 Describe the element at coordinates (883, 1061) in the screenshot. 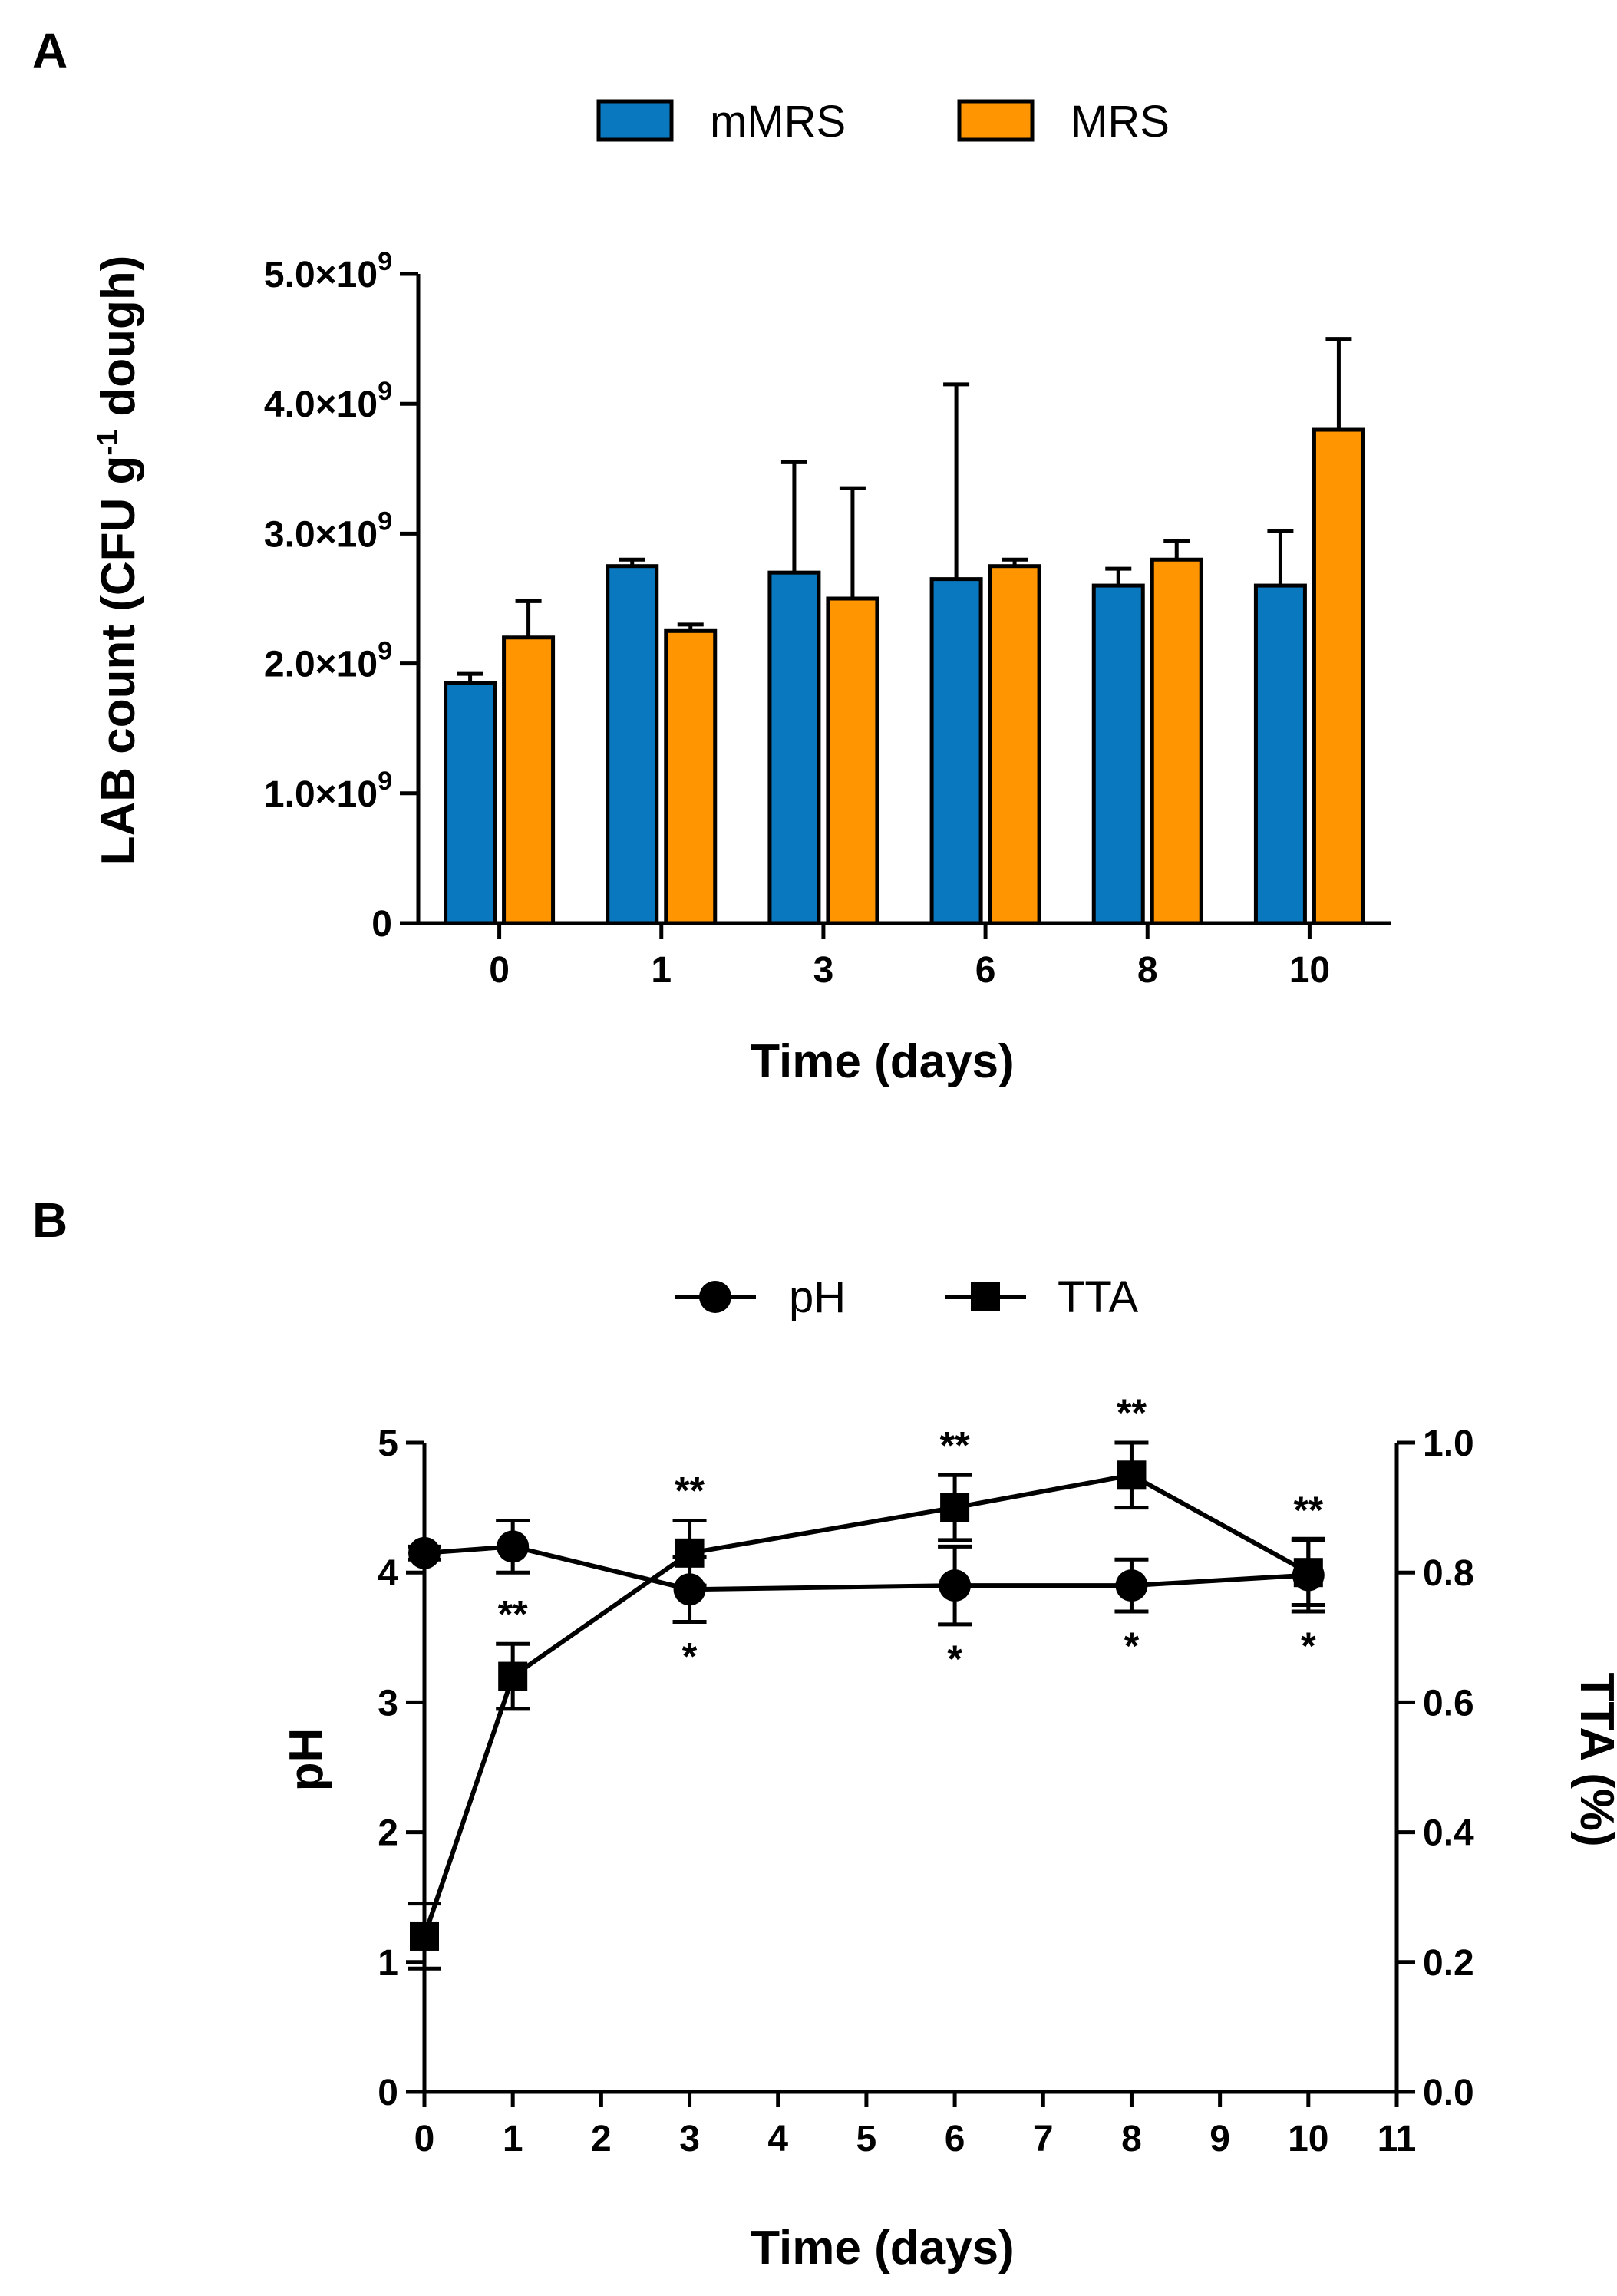

I see `x-axis-title-a: Time (days)` at that location.